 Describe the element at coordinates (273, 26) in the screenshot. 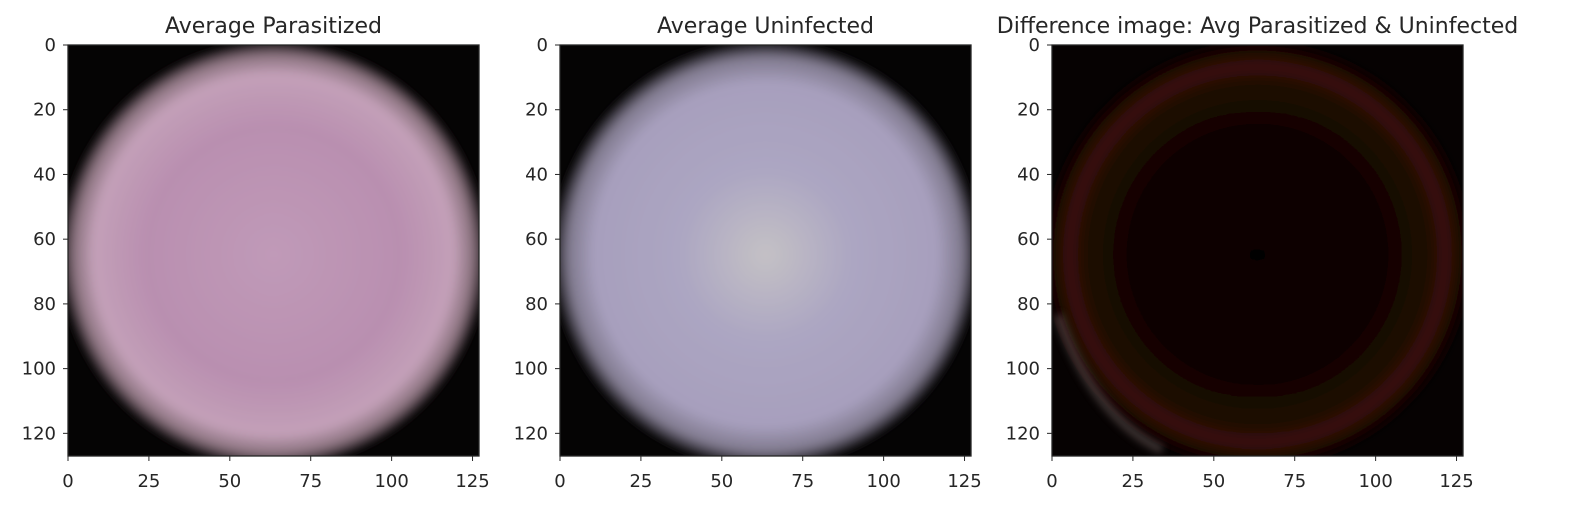

I see `panel-title: Average Parasitized` at that location.